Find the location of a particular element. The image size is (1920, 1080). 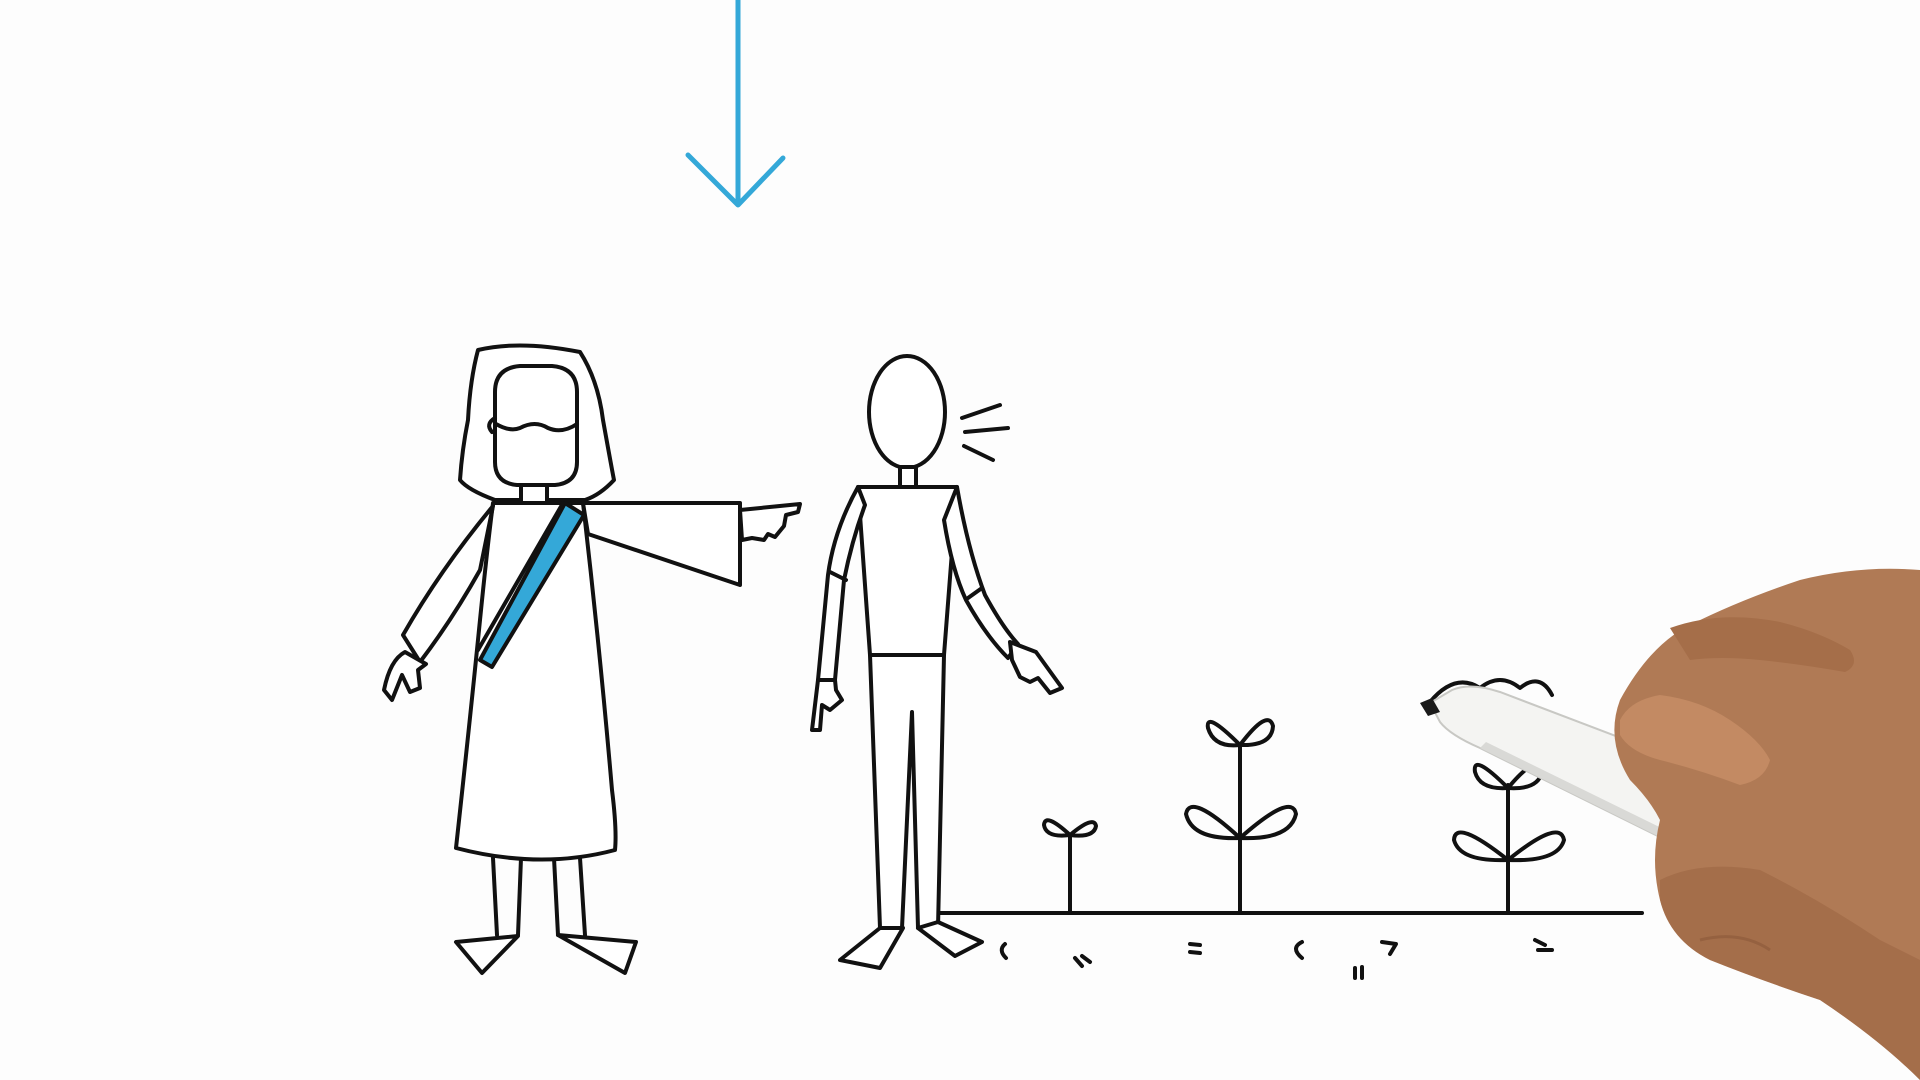

mustache is located at coordinates (536, 427).